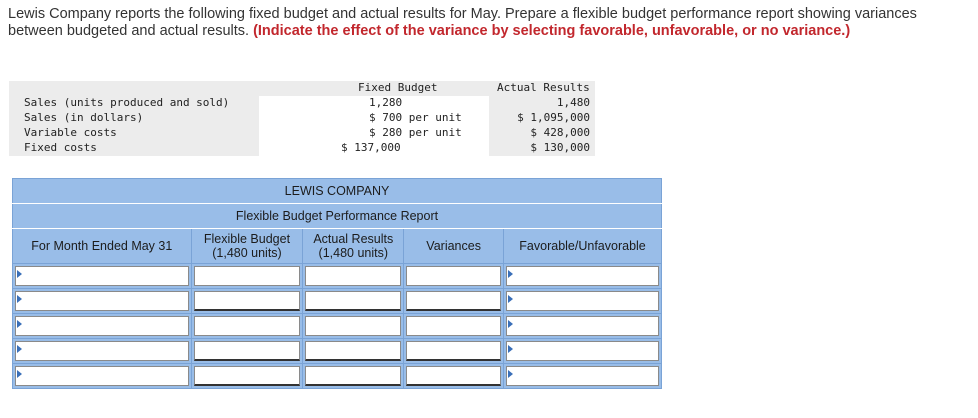  Describe the element at coordinates (415, 132) in the screenshot. I see `given-fixed-variable: $ 280 per unit` at that location.